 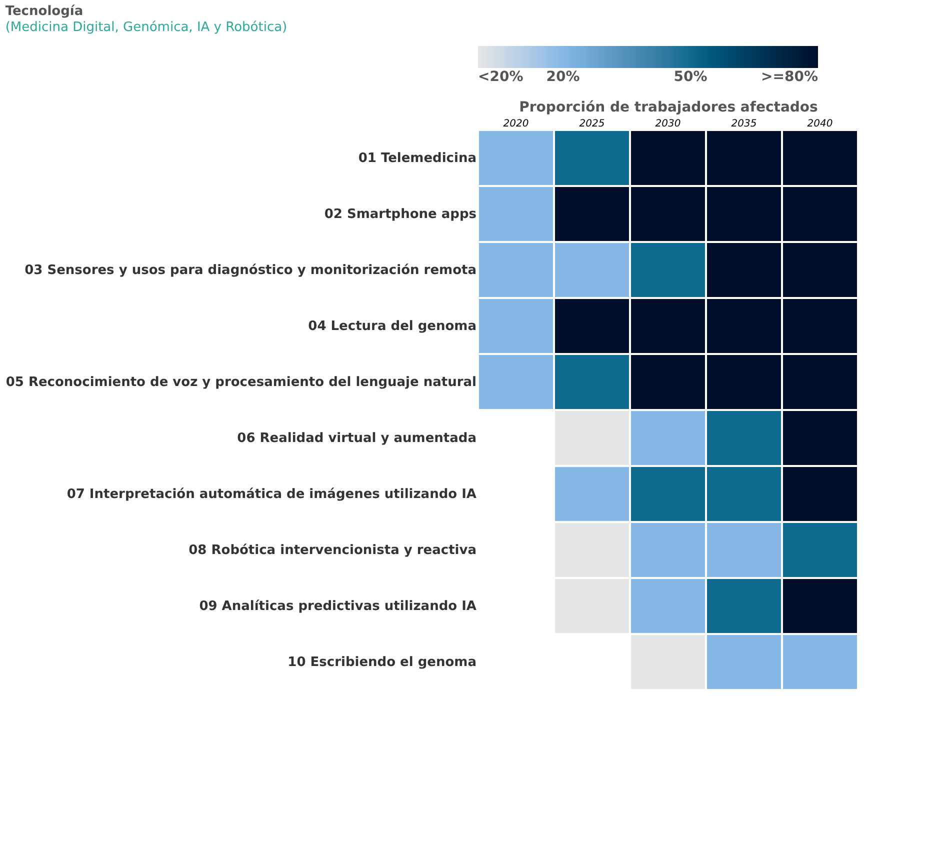 I want to click on color-bar-label: 20%, so click(x=563, y=77).